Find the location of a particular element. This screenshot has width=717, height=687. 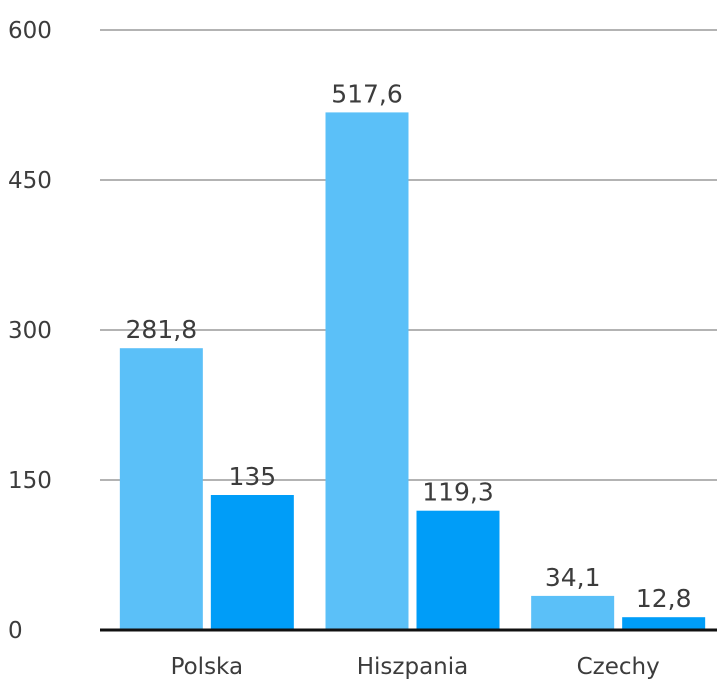

data-label: 12,8 is located at coordinates (664, 598).